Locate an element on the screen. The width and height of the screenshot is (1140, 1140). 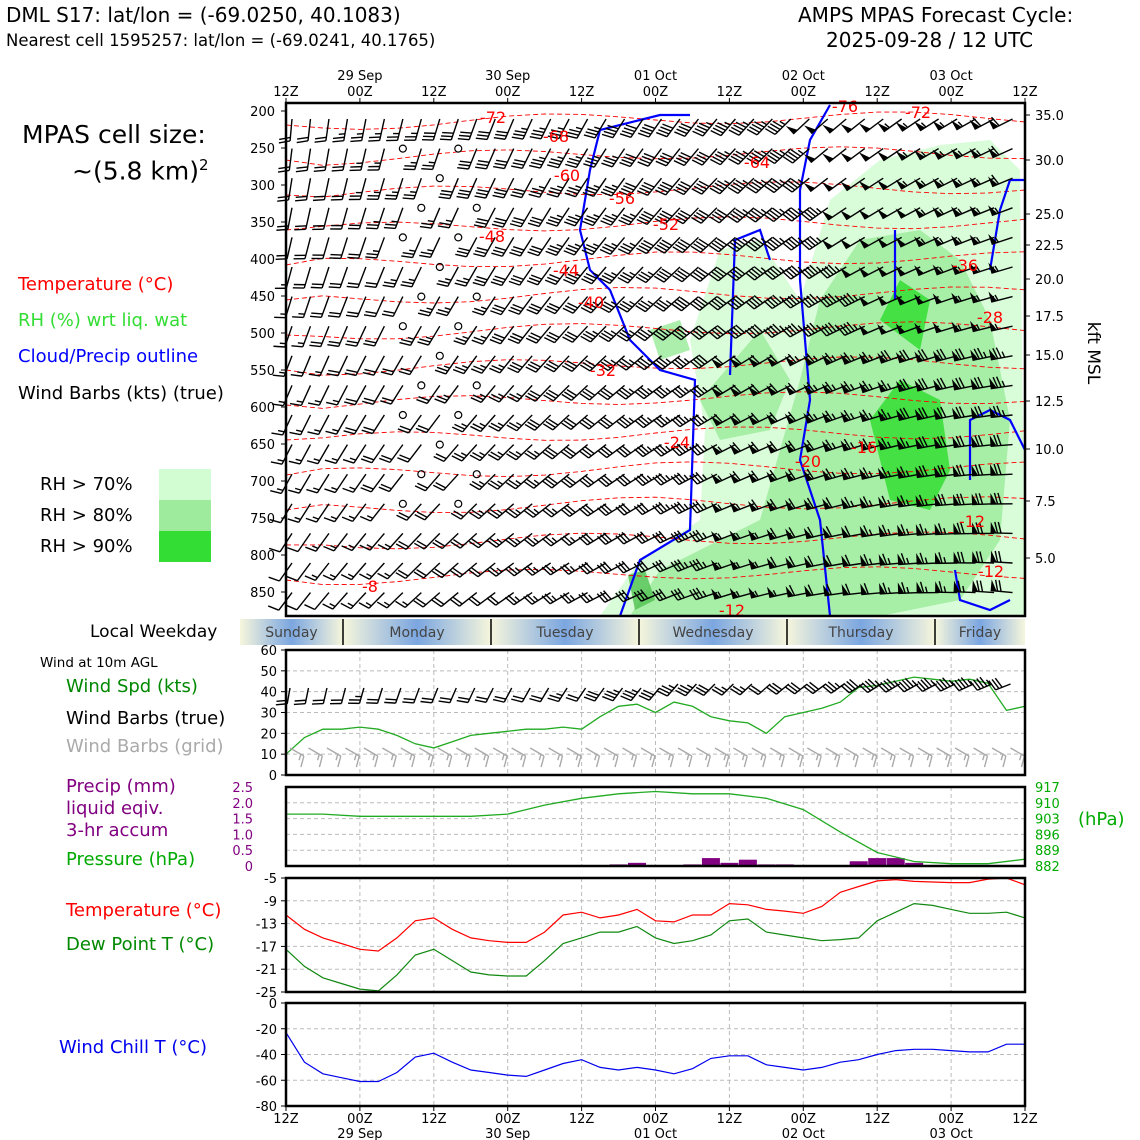
temperature-contour-label: -44 is located at coordinates (566, 270).